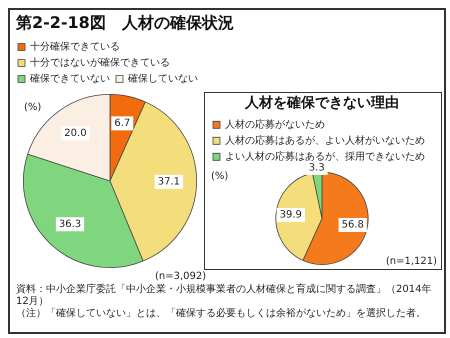 The image size is (450, 338). What do you see at coordinates (275, 124) in the screenshot?
I see `legend-label: 人材の応募がないため` at bounding box center [275, 124].